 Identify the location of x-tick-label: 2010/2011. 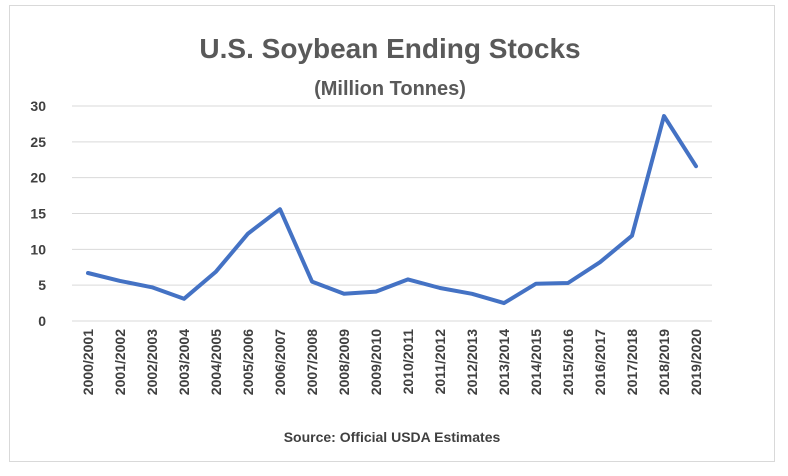
(408, 362).